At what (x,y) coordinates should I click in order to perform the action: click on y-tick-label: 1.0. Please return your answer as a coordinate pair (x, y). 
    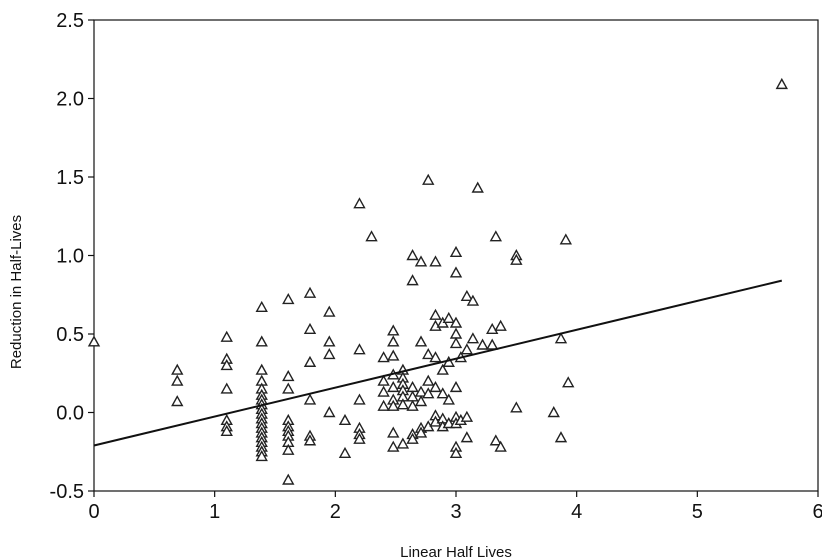
    Looking at the image, I should click on (70, 257).